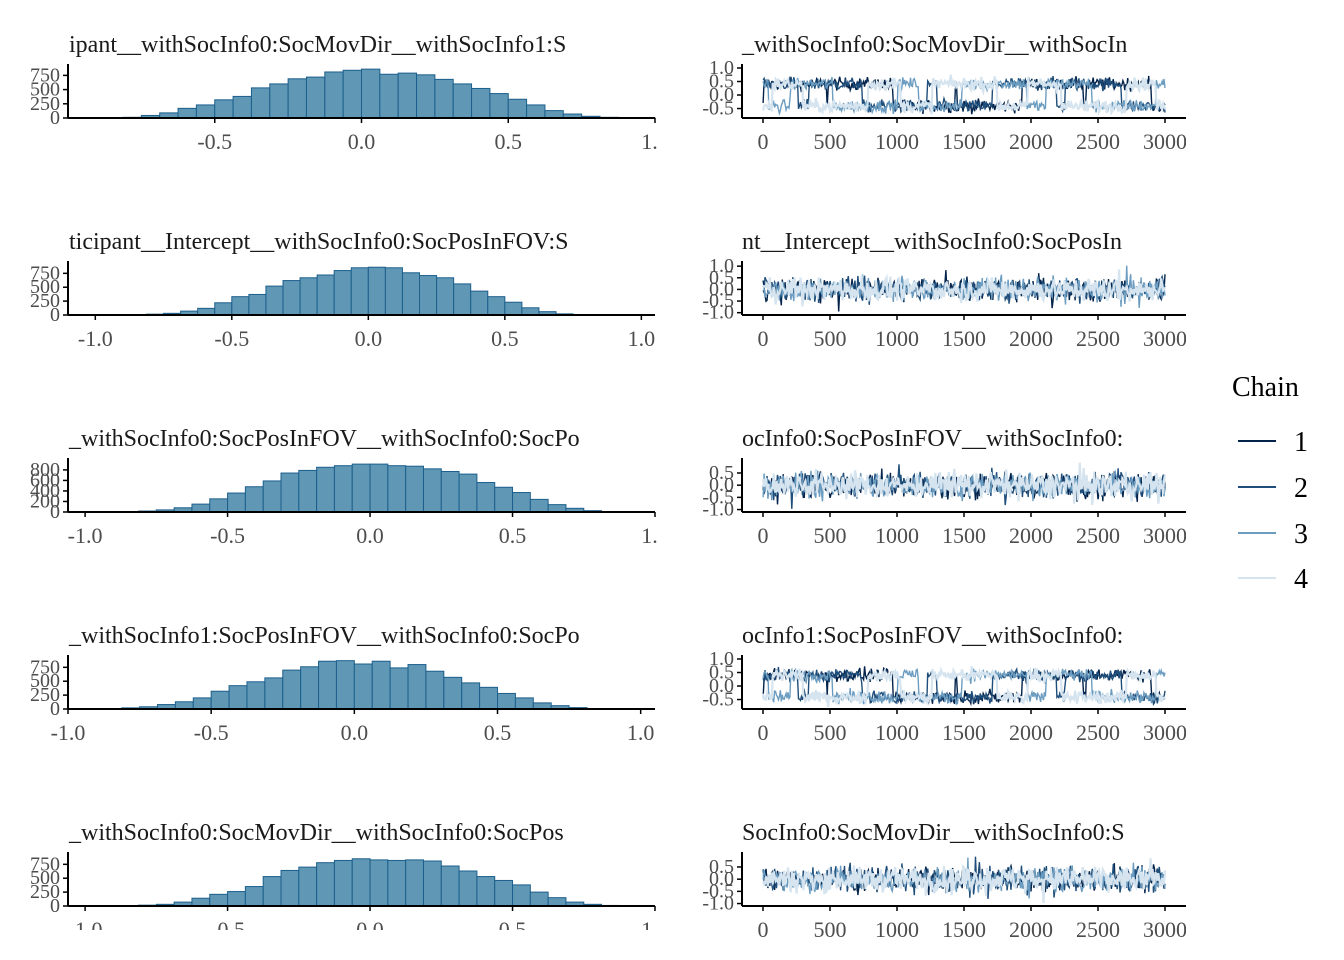 The image size is (1344, 960). Describe the element at coordinates (45, 667) in the screenshot. I see `y-tick-label: 750` at that location.